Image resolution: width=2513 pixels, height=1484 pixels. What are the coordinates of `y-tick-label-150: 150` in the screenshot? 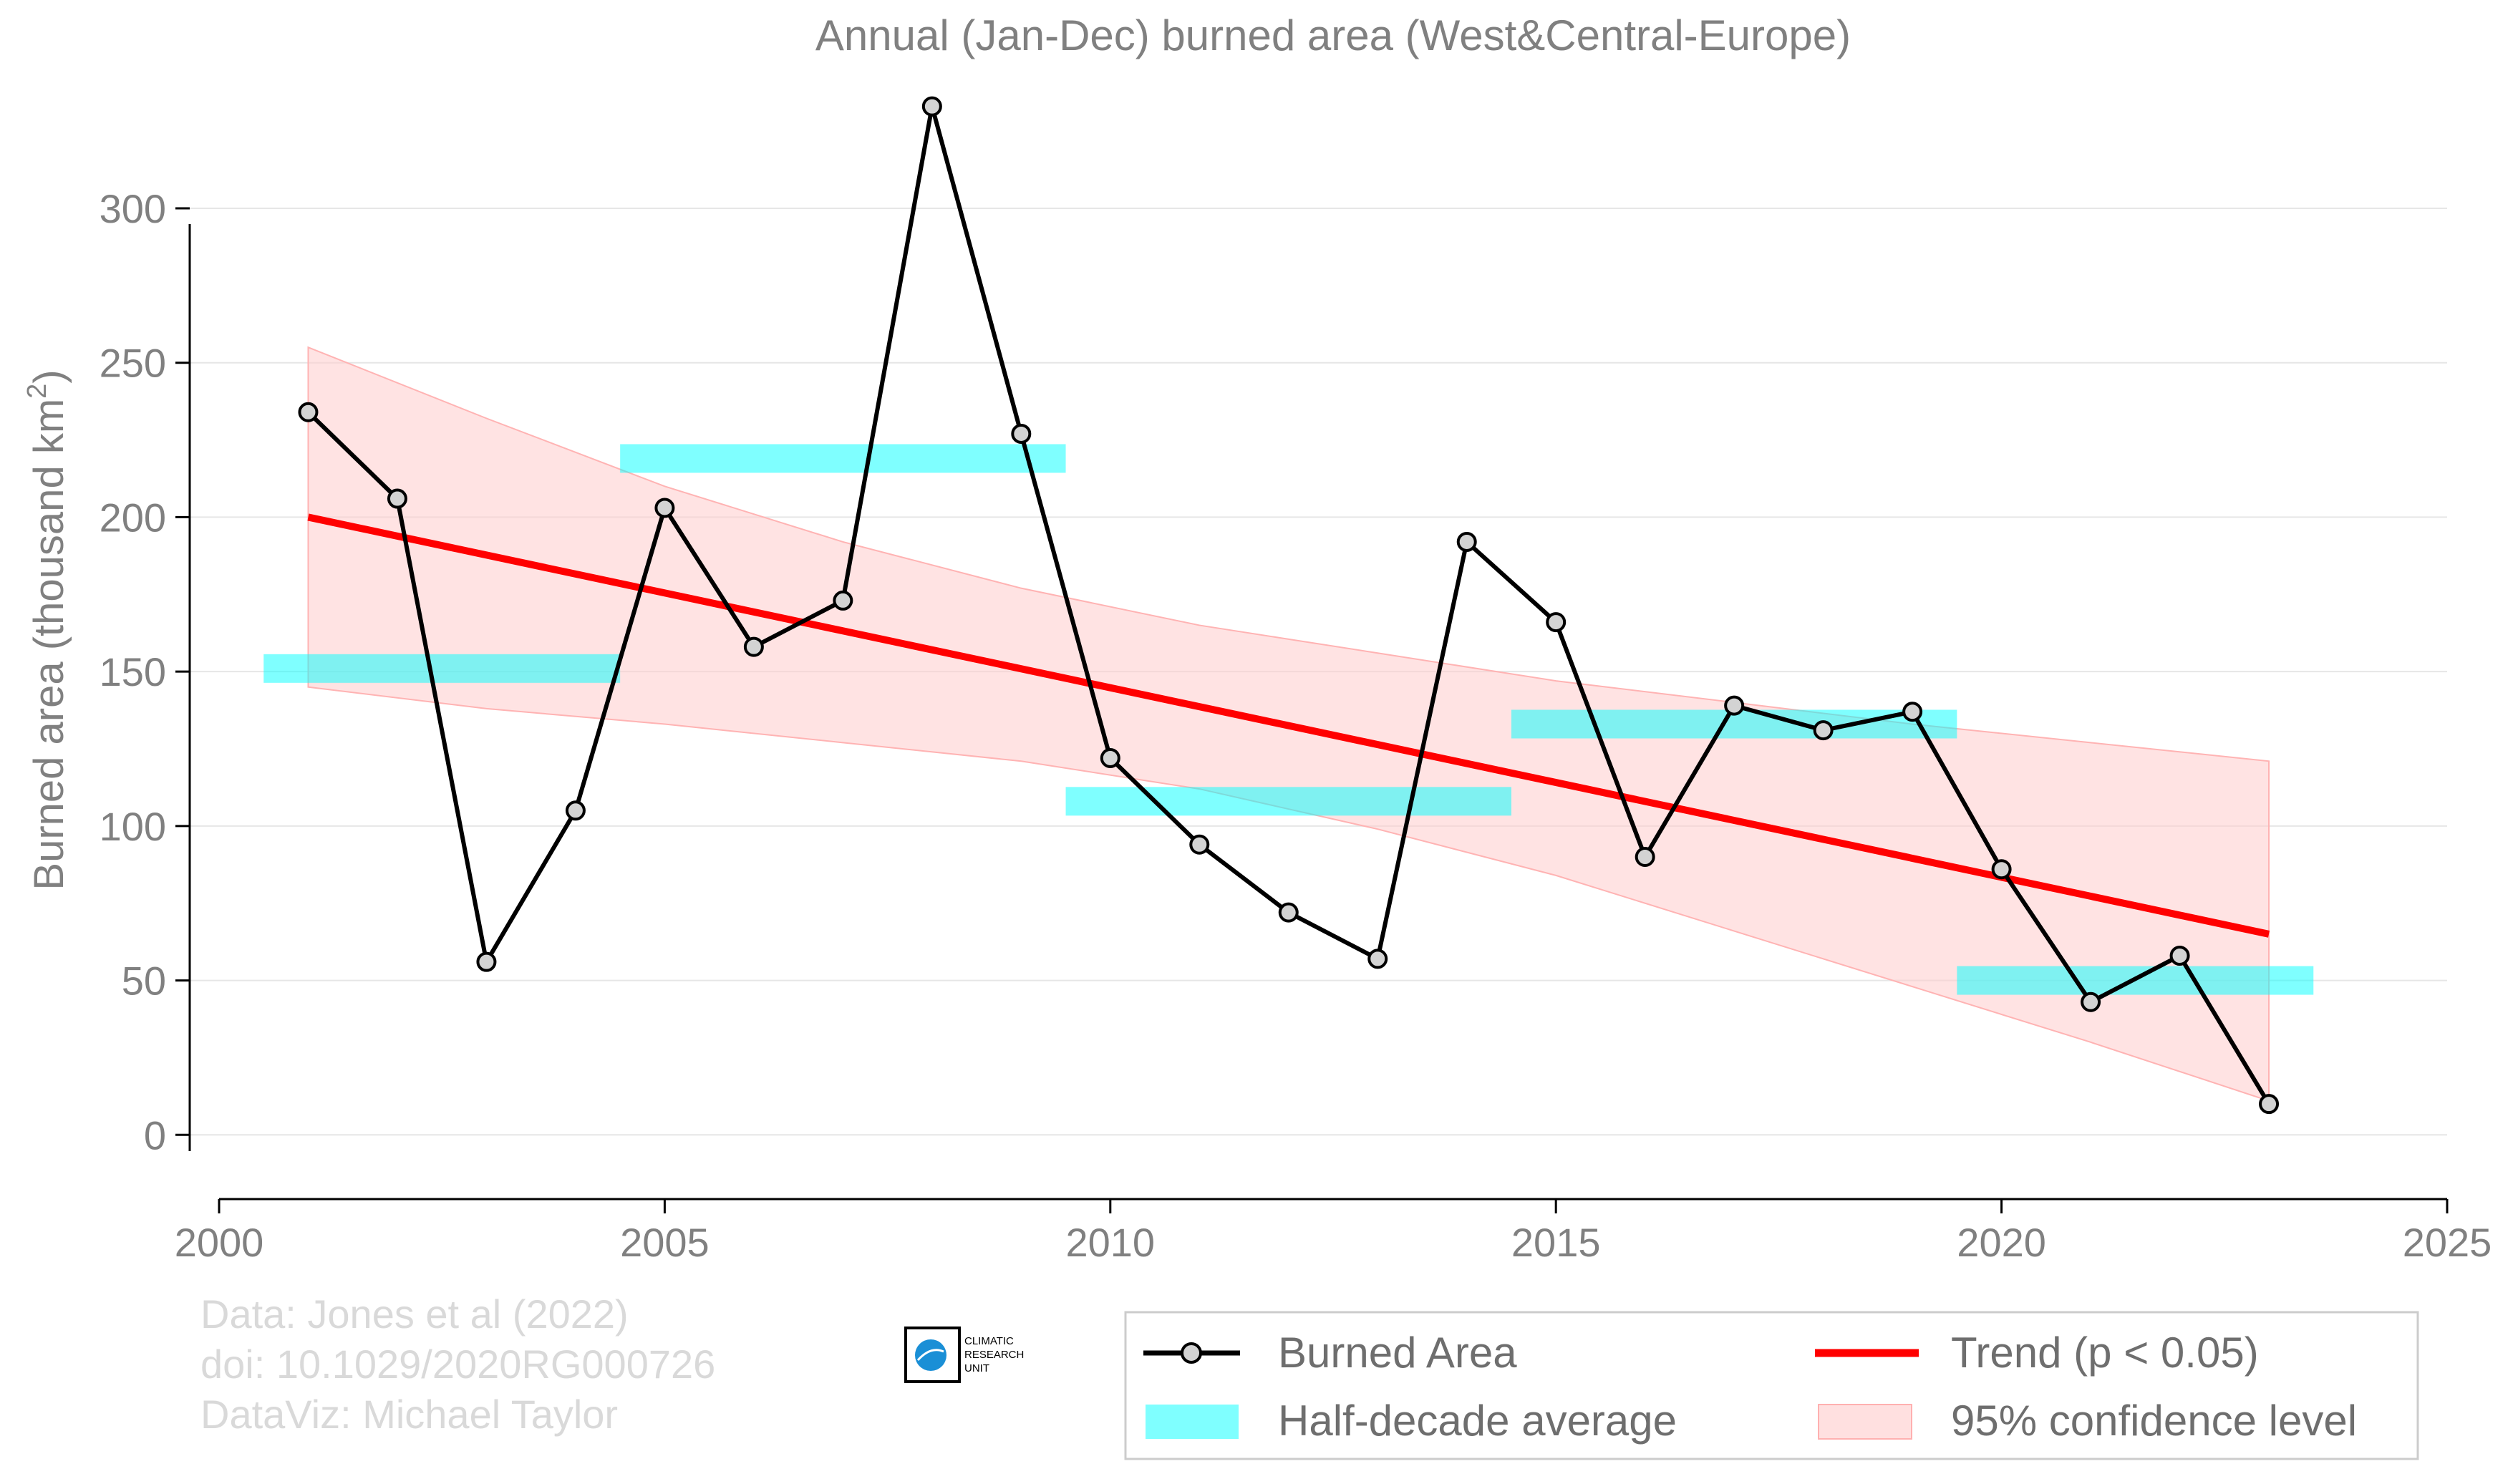 It's located at (133, 671).